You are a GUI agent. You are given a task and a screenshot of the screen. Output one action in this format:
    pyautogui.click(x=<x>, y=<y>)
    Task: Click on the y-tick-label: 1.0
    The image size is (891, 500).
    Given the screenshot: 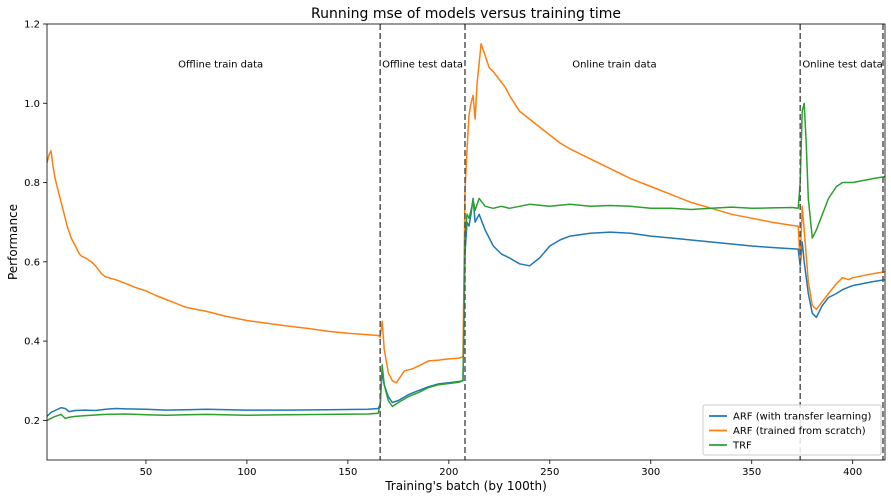 What is the action you would take?
    pyautogui.click(x=32, y=104)
    